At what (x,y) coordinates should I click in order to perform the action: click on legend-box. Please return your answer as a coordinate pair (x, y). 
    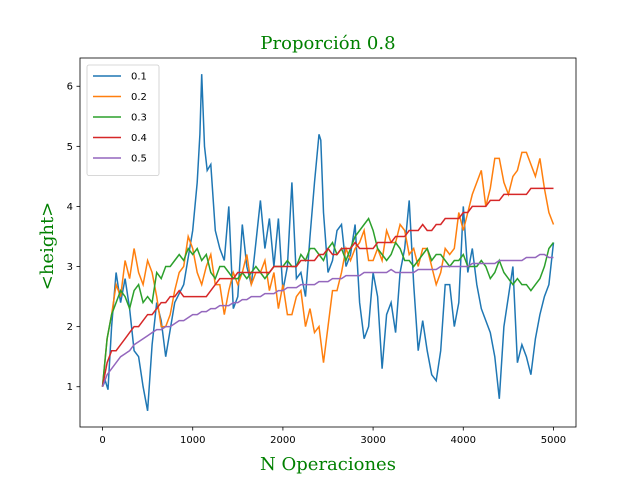
    Looking at the image, I should click on (123, 120).